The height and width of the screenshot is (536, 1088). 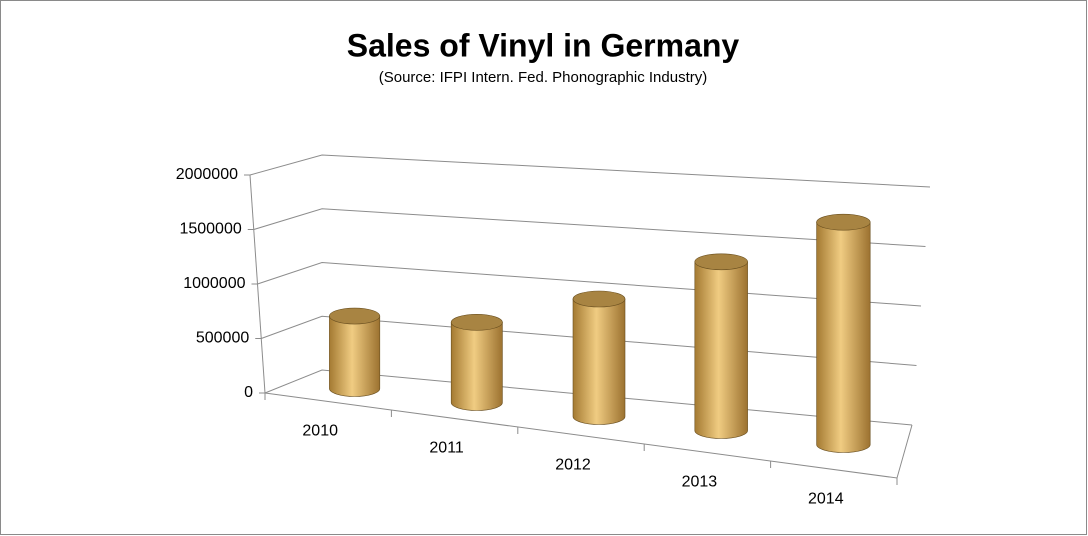 What do you see at coordinates (573, 465) in the screenshot?
I see `x-tick-label: 2012` at bounding box center [573, 465].